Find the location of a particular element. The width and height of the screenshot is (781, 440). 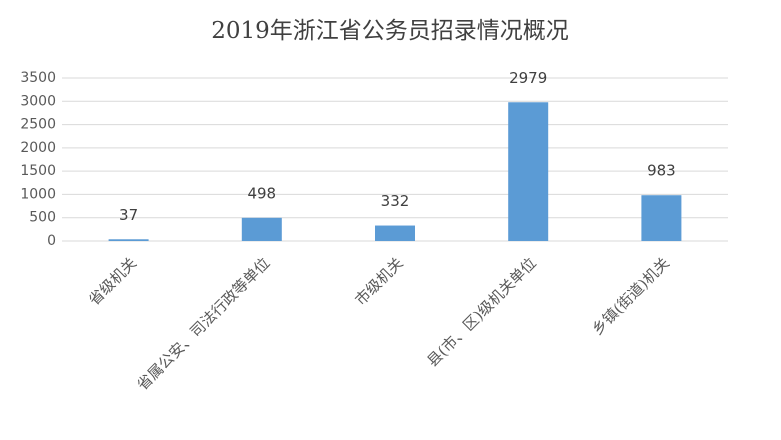

x-tick-label: 市级机关 is located at coordinates (378, 281).